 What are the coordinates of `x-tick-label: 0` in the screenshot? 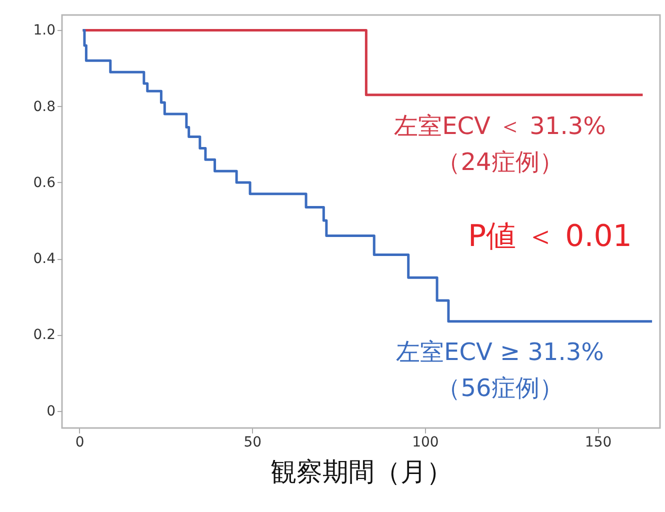 It's located at (79, 442).